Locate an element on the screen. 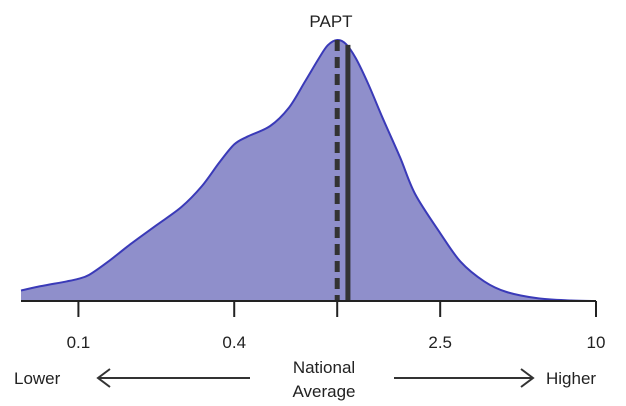  right-arrow-icon is located at coordinates (464, 378).